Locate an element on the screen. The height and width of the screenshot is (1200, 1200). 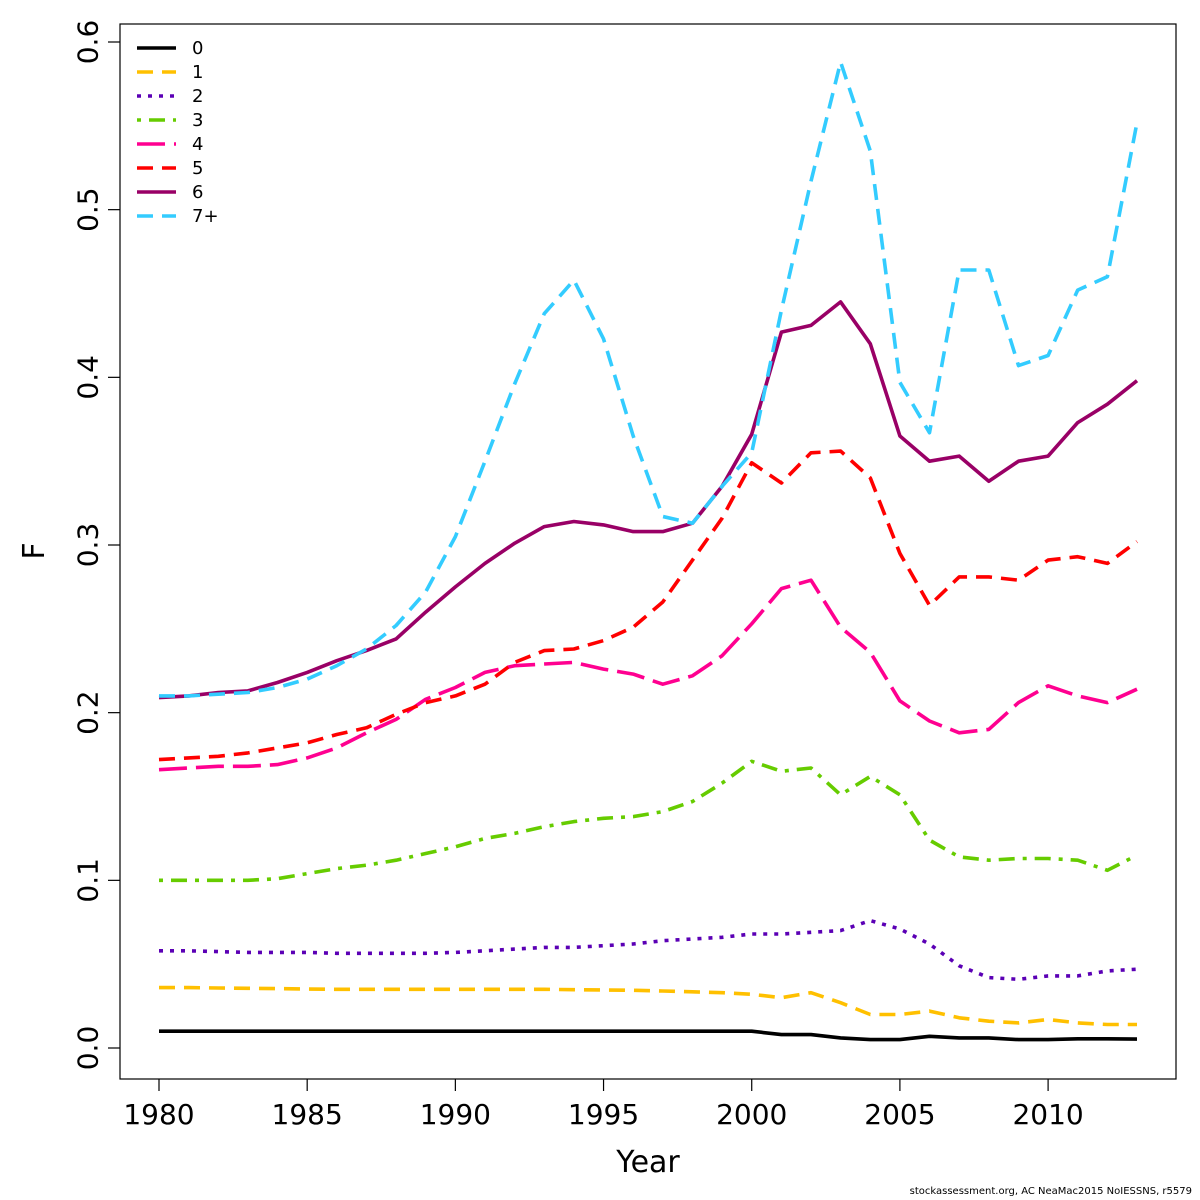
legend-label: 0 is located at coordinates (197, 48).